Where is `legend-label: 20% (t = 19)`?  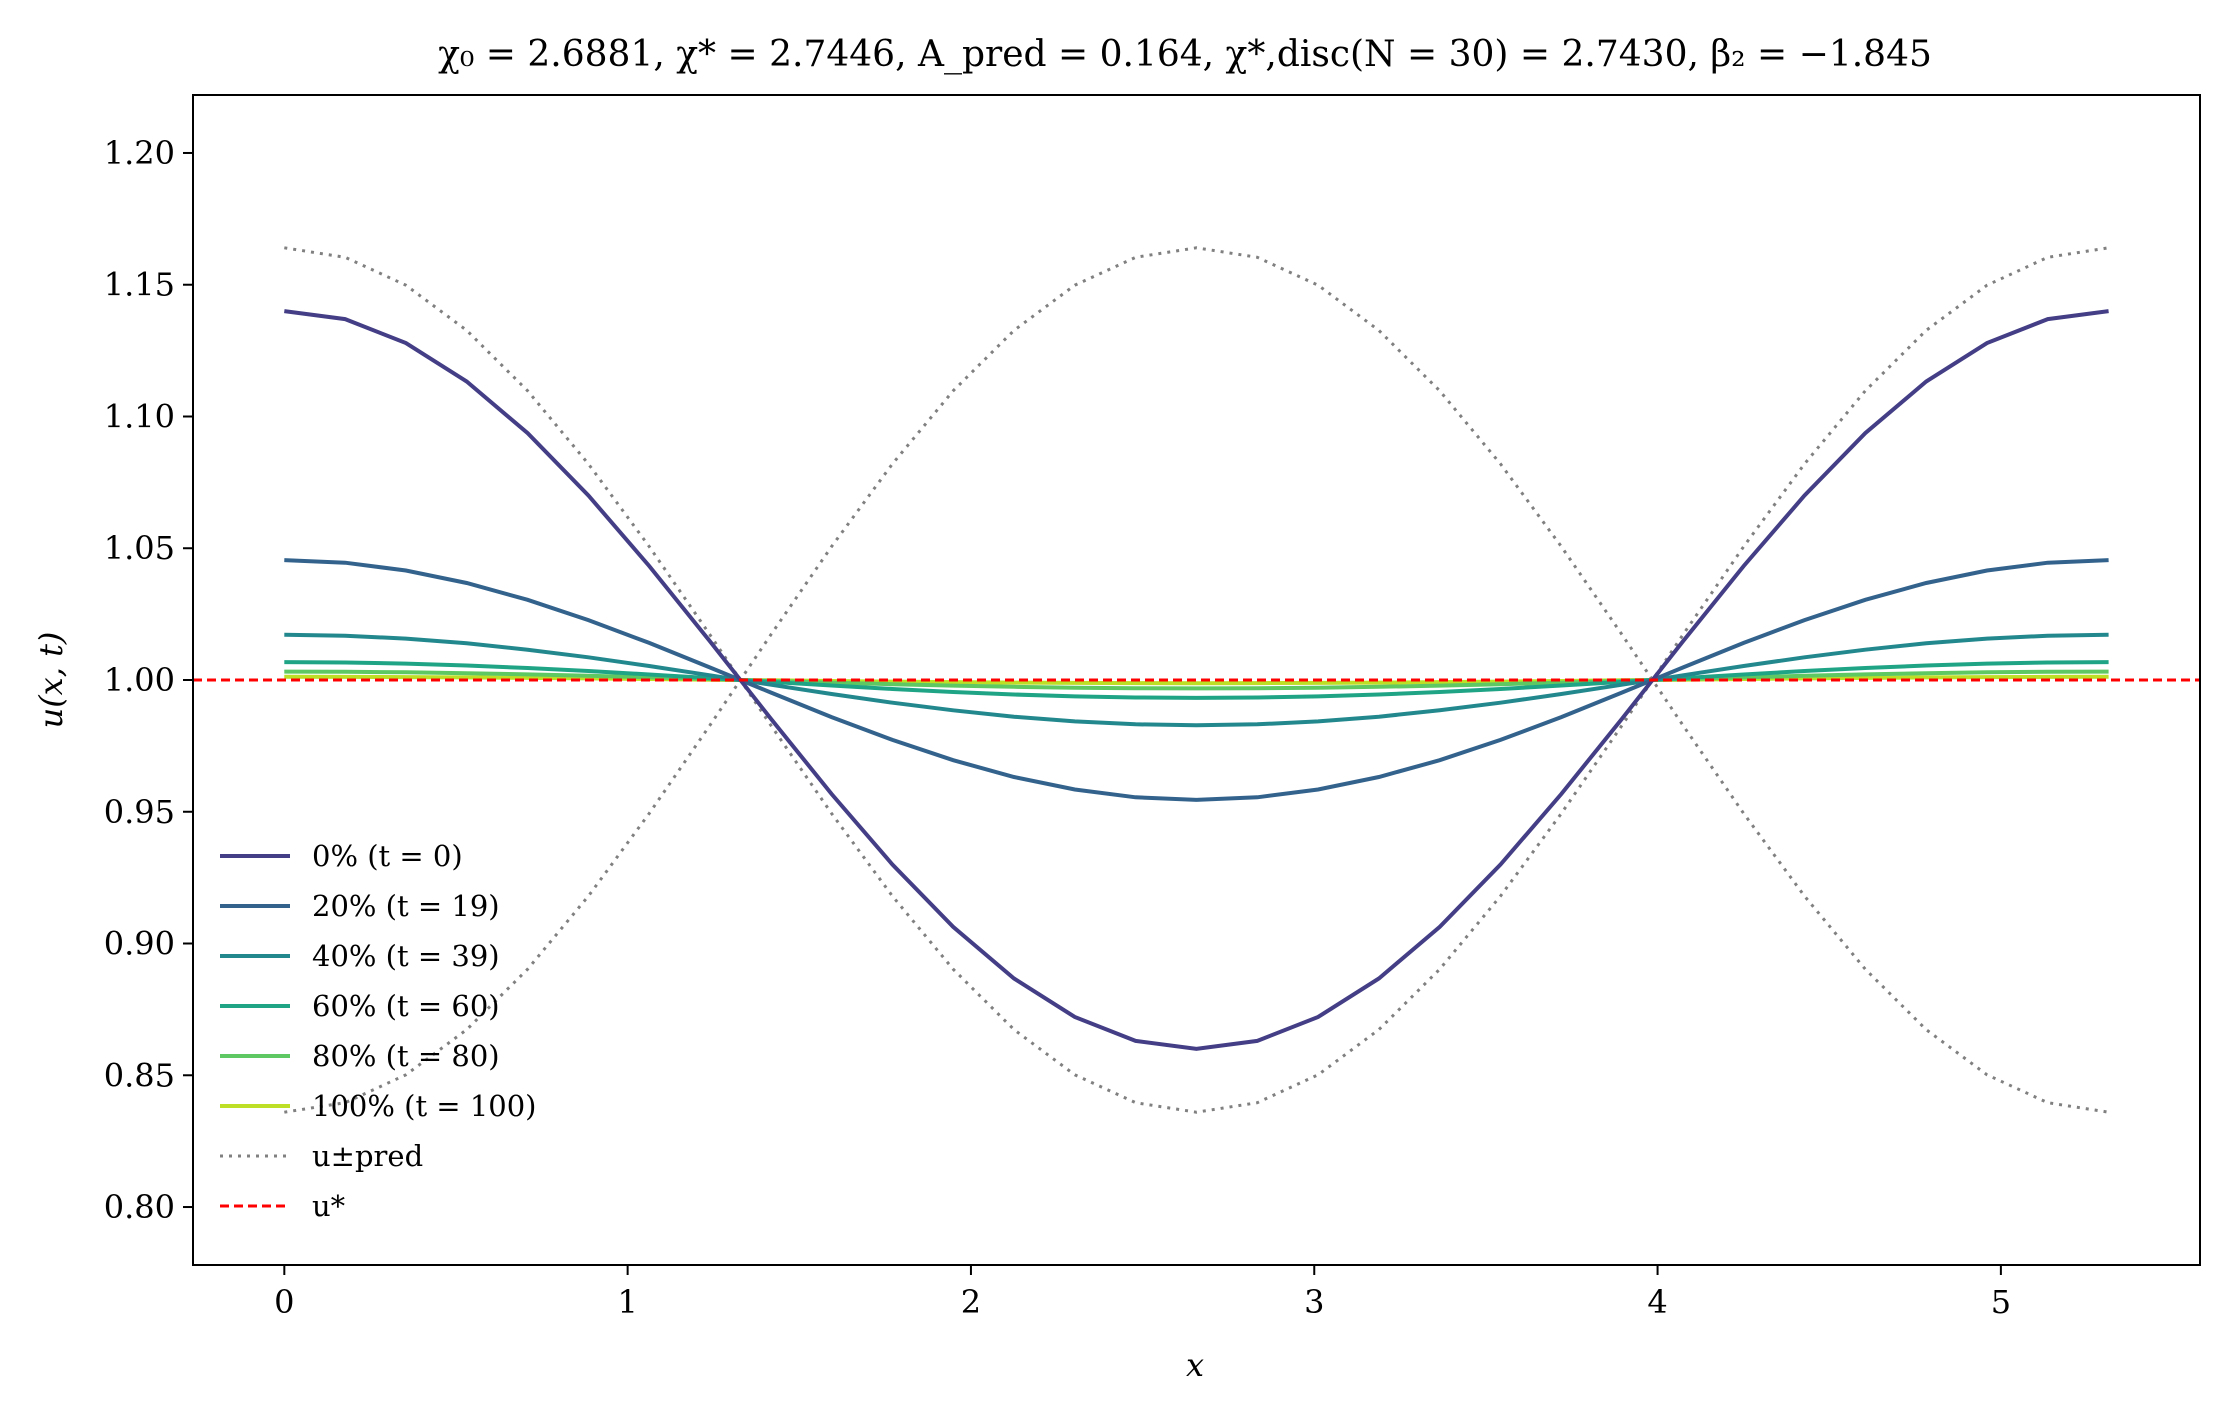
legend-label: 20% (t = 19) is located at coordinates (406, 906).